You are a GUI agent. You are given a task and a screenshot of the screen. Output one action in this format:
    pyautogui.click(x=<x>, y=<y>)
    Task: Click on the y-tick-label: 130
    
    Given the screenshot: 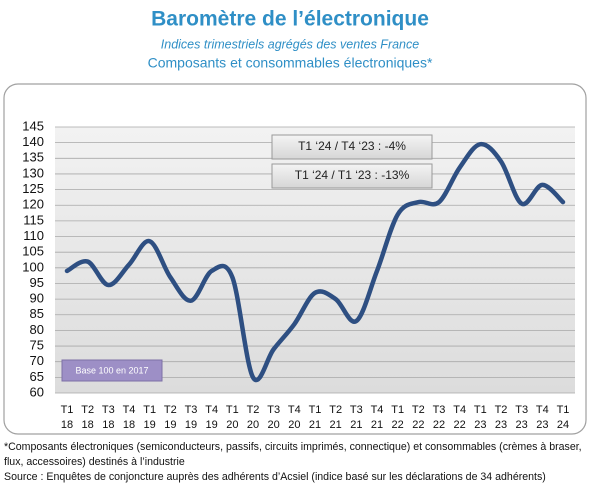 What is the action you would take?
    pyautogui.click(x=33, y=172)
    